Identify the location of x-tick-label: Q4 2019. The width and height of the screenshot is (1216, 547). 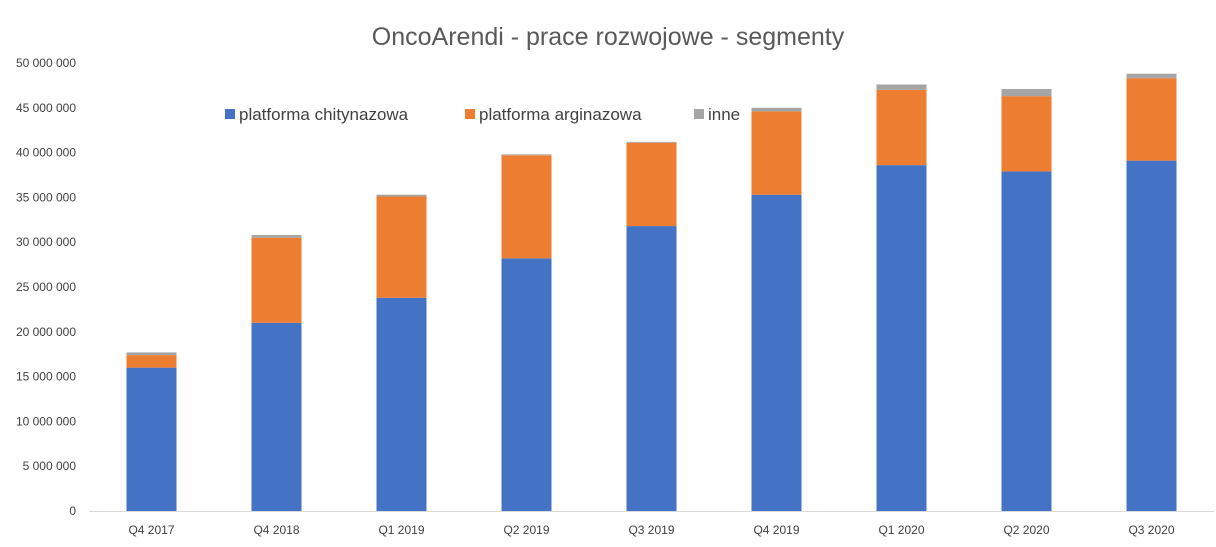
(776, 530).